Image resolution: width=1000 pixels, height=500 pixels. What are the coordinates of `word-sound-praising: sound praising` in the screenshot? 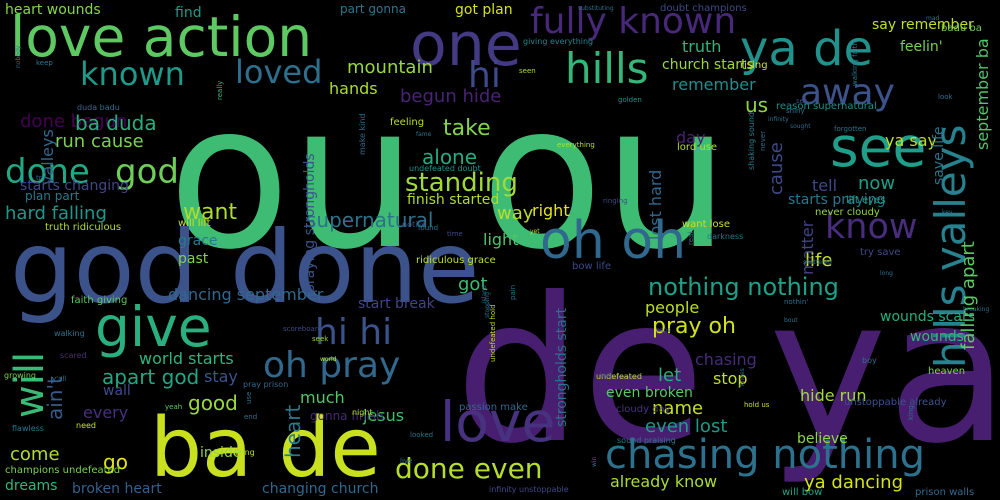 It's located at (646, 440).